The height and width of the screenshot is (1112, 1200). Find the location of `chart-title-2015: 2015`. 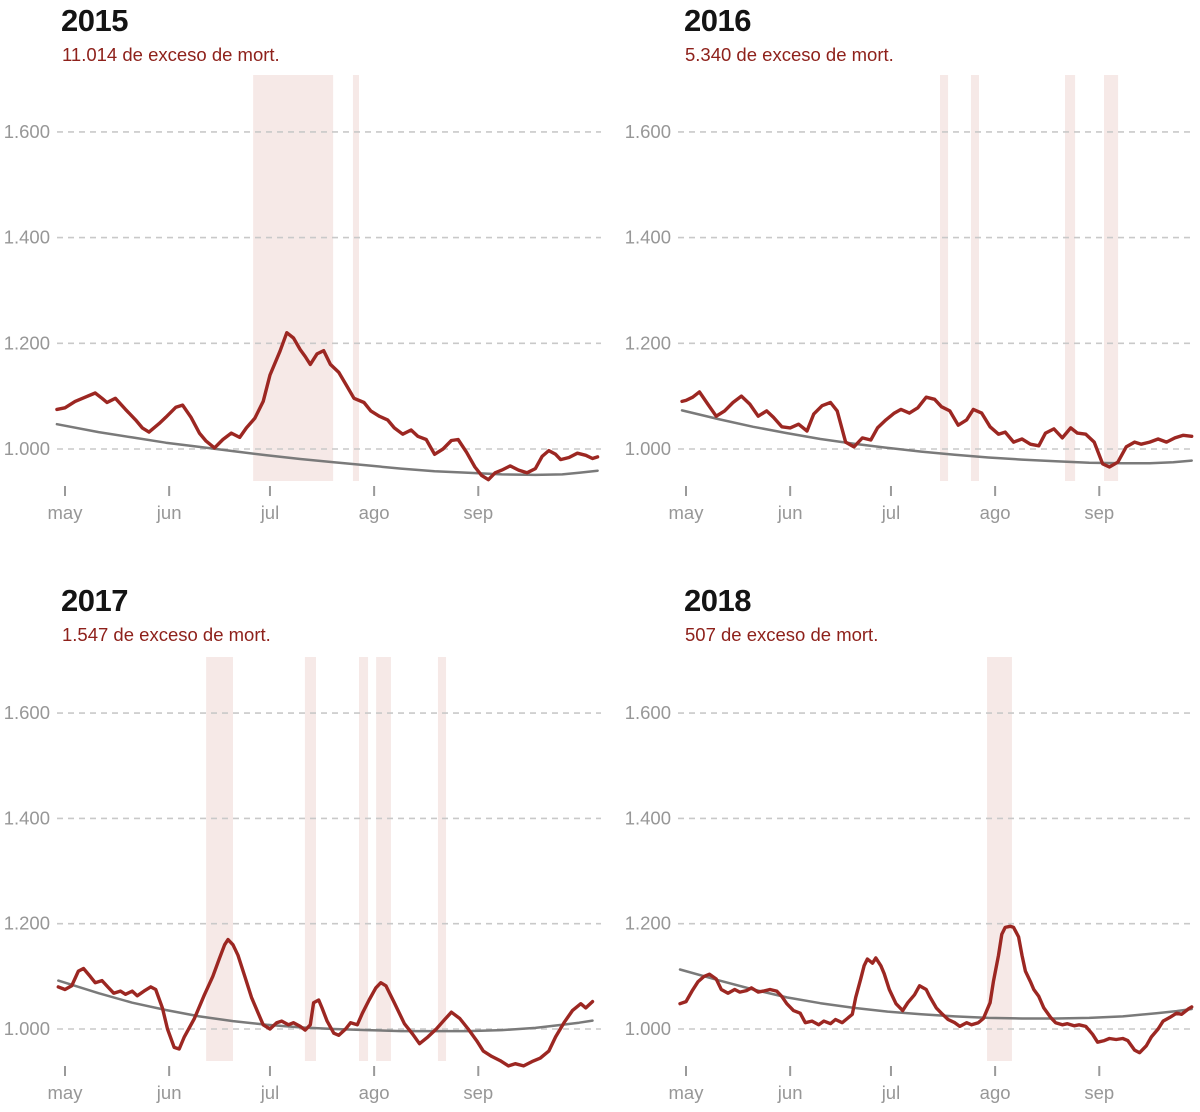

chart-title-2015: 2015 is located at coordinates (94, 20).